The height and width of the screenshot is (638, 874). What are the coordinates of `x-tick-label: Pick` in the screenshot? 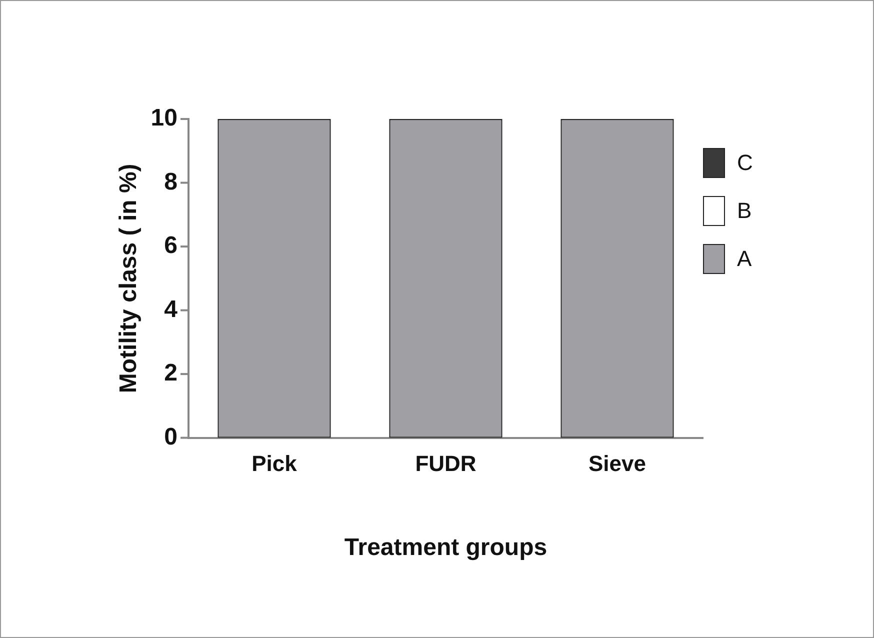 It's located at (275, 463).